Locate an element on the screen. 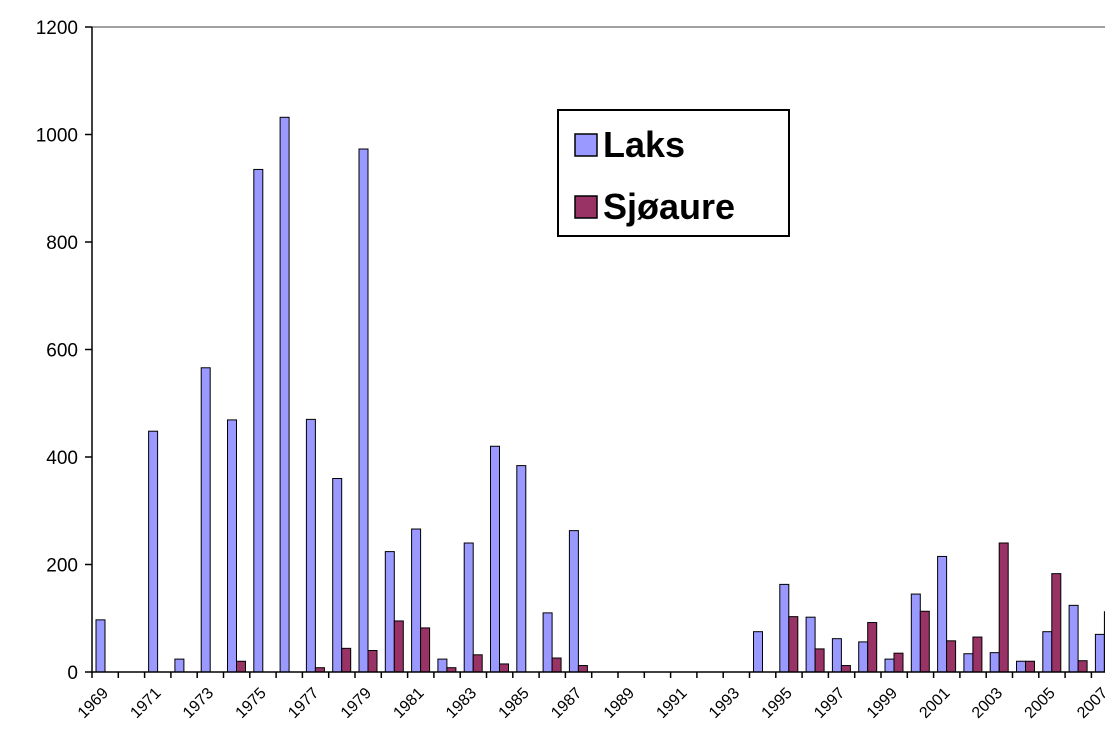 Image resolution: width=1105 pixels, height=744 pixels. x-tick-label: 1989 is located at coordinates (619, 703).